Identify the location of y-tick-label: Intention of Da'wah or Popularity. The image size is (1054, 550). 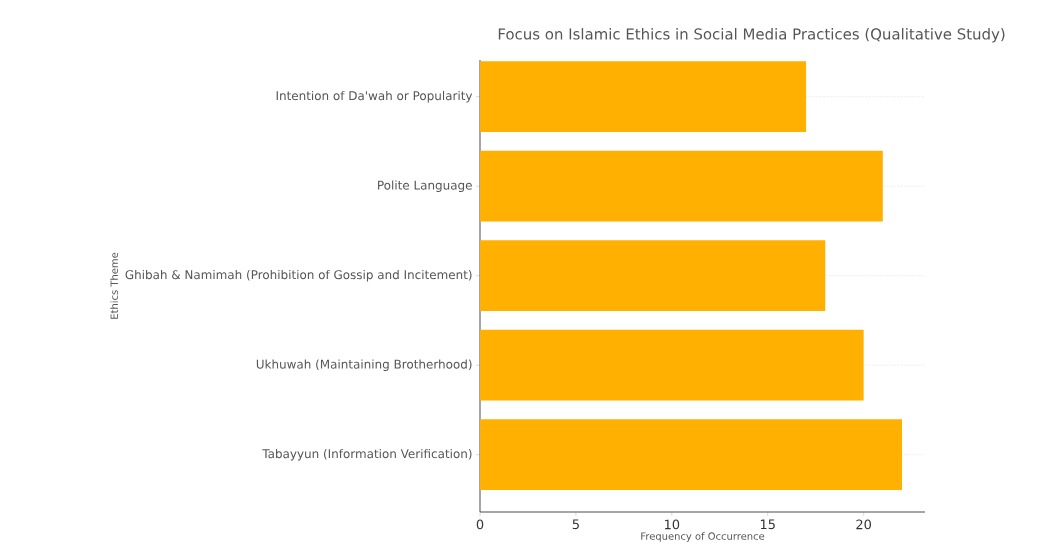
(374, 96).